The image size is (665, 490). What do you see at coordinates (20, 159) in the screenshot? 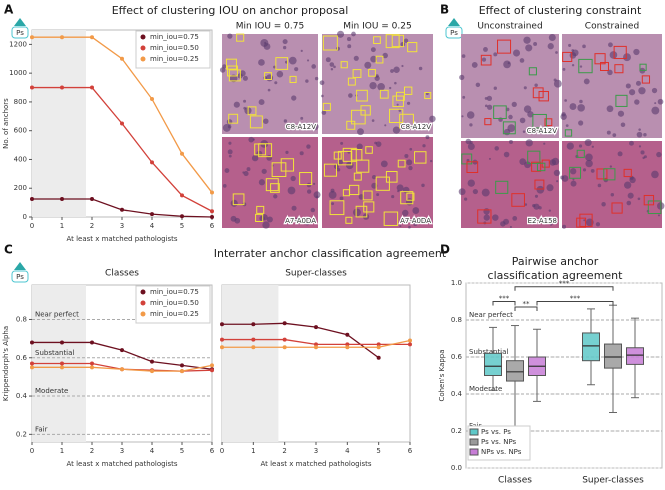
I see `y-tick-label: 400` at bounding box center [20, 159].